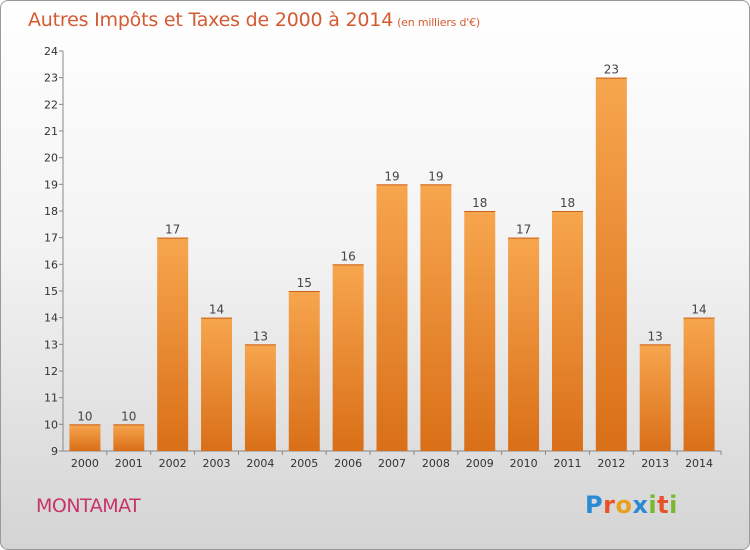 This screenshot has width=750, height=550. I want to click on logo-letter: x, so click(640, 505).